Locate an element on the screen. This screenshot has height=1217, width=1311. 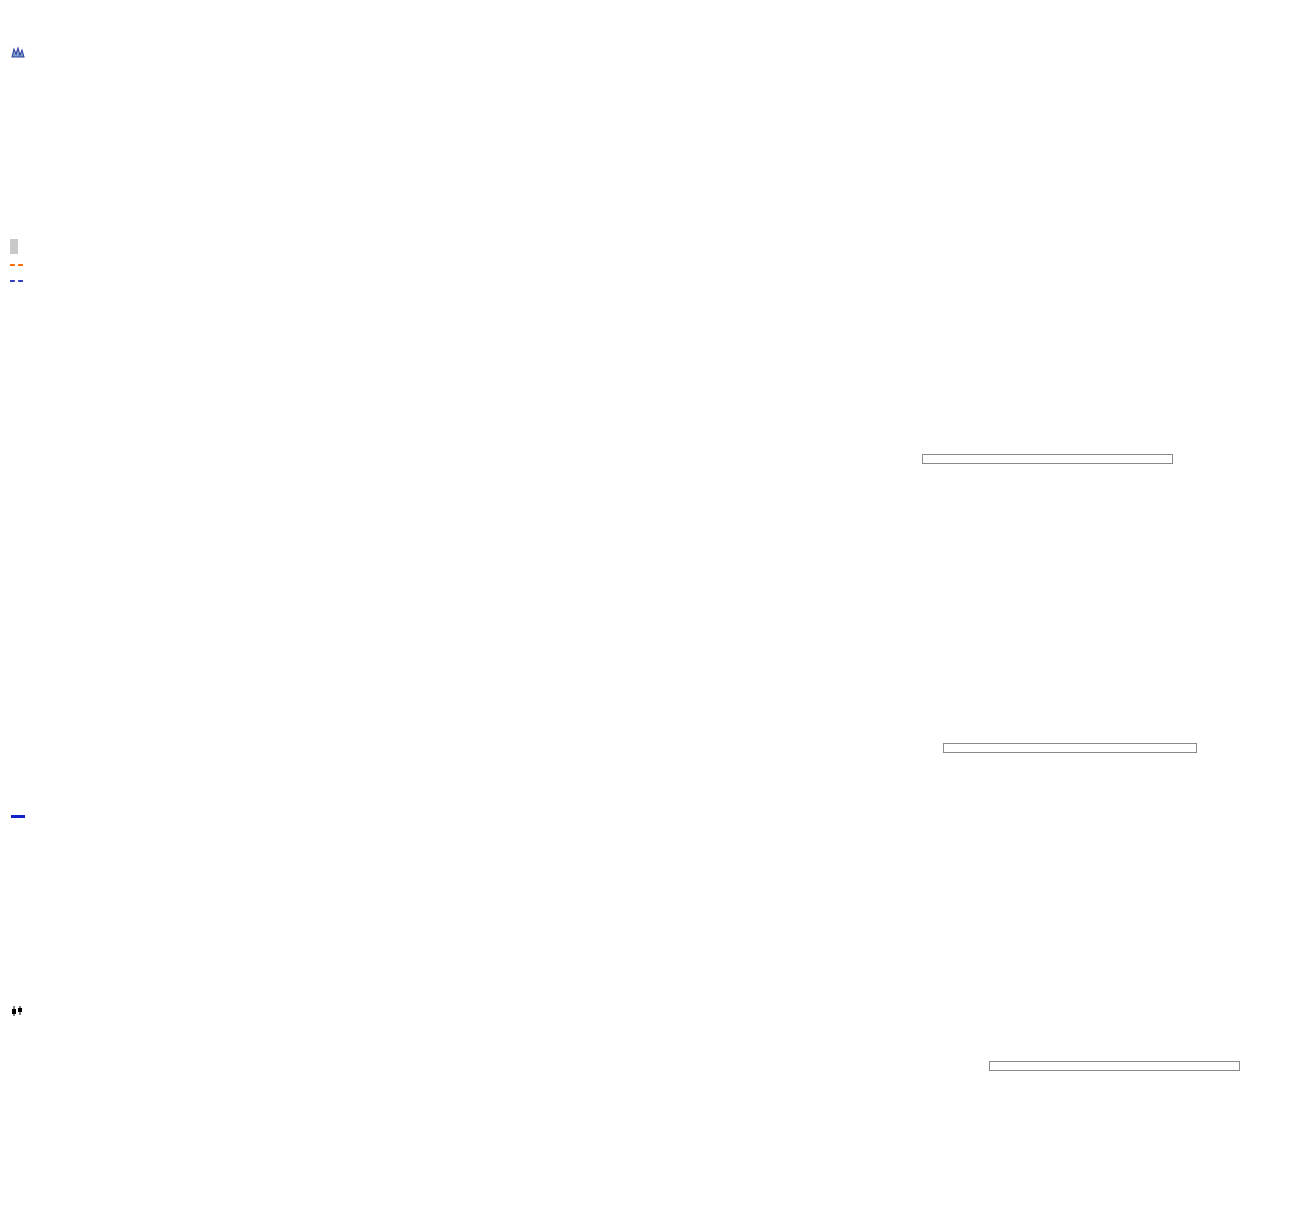
macd-swatch-icon is located at coordinates (18, 817).